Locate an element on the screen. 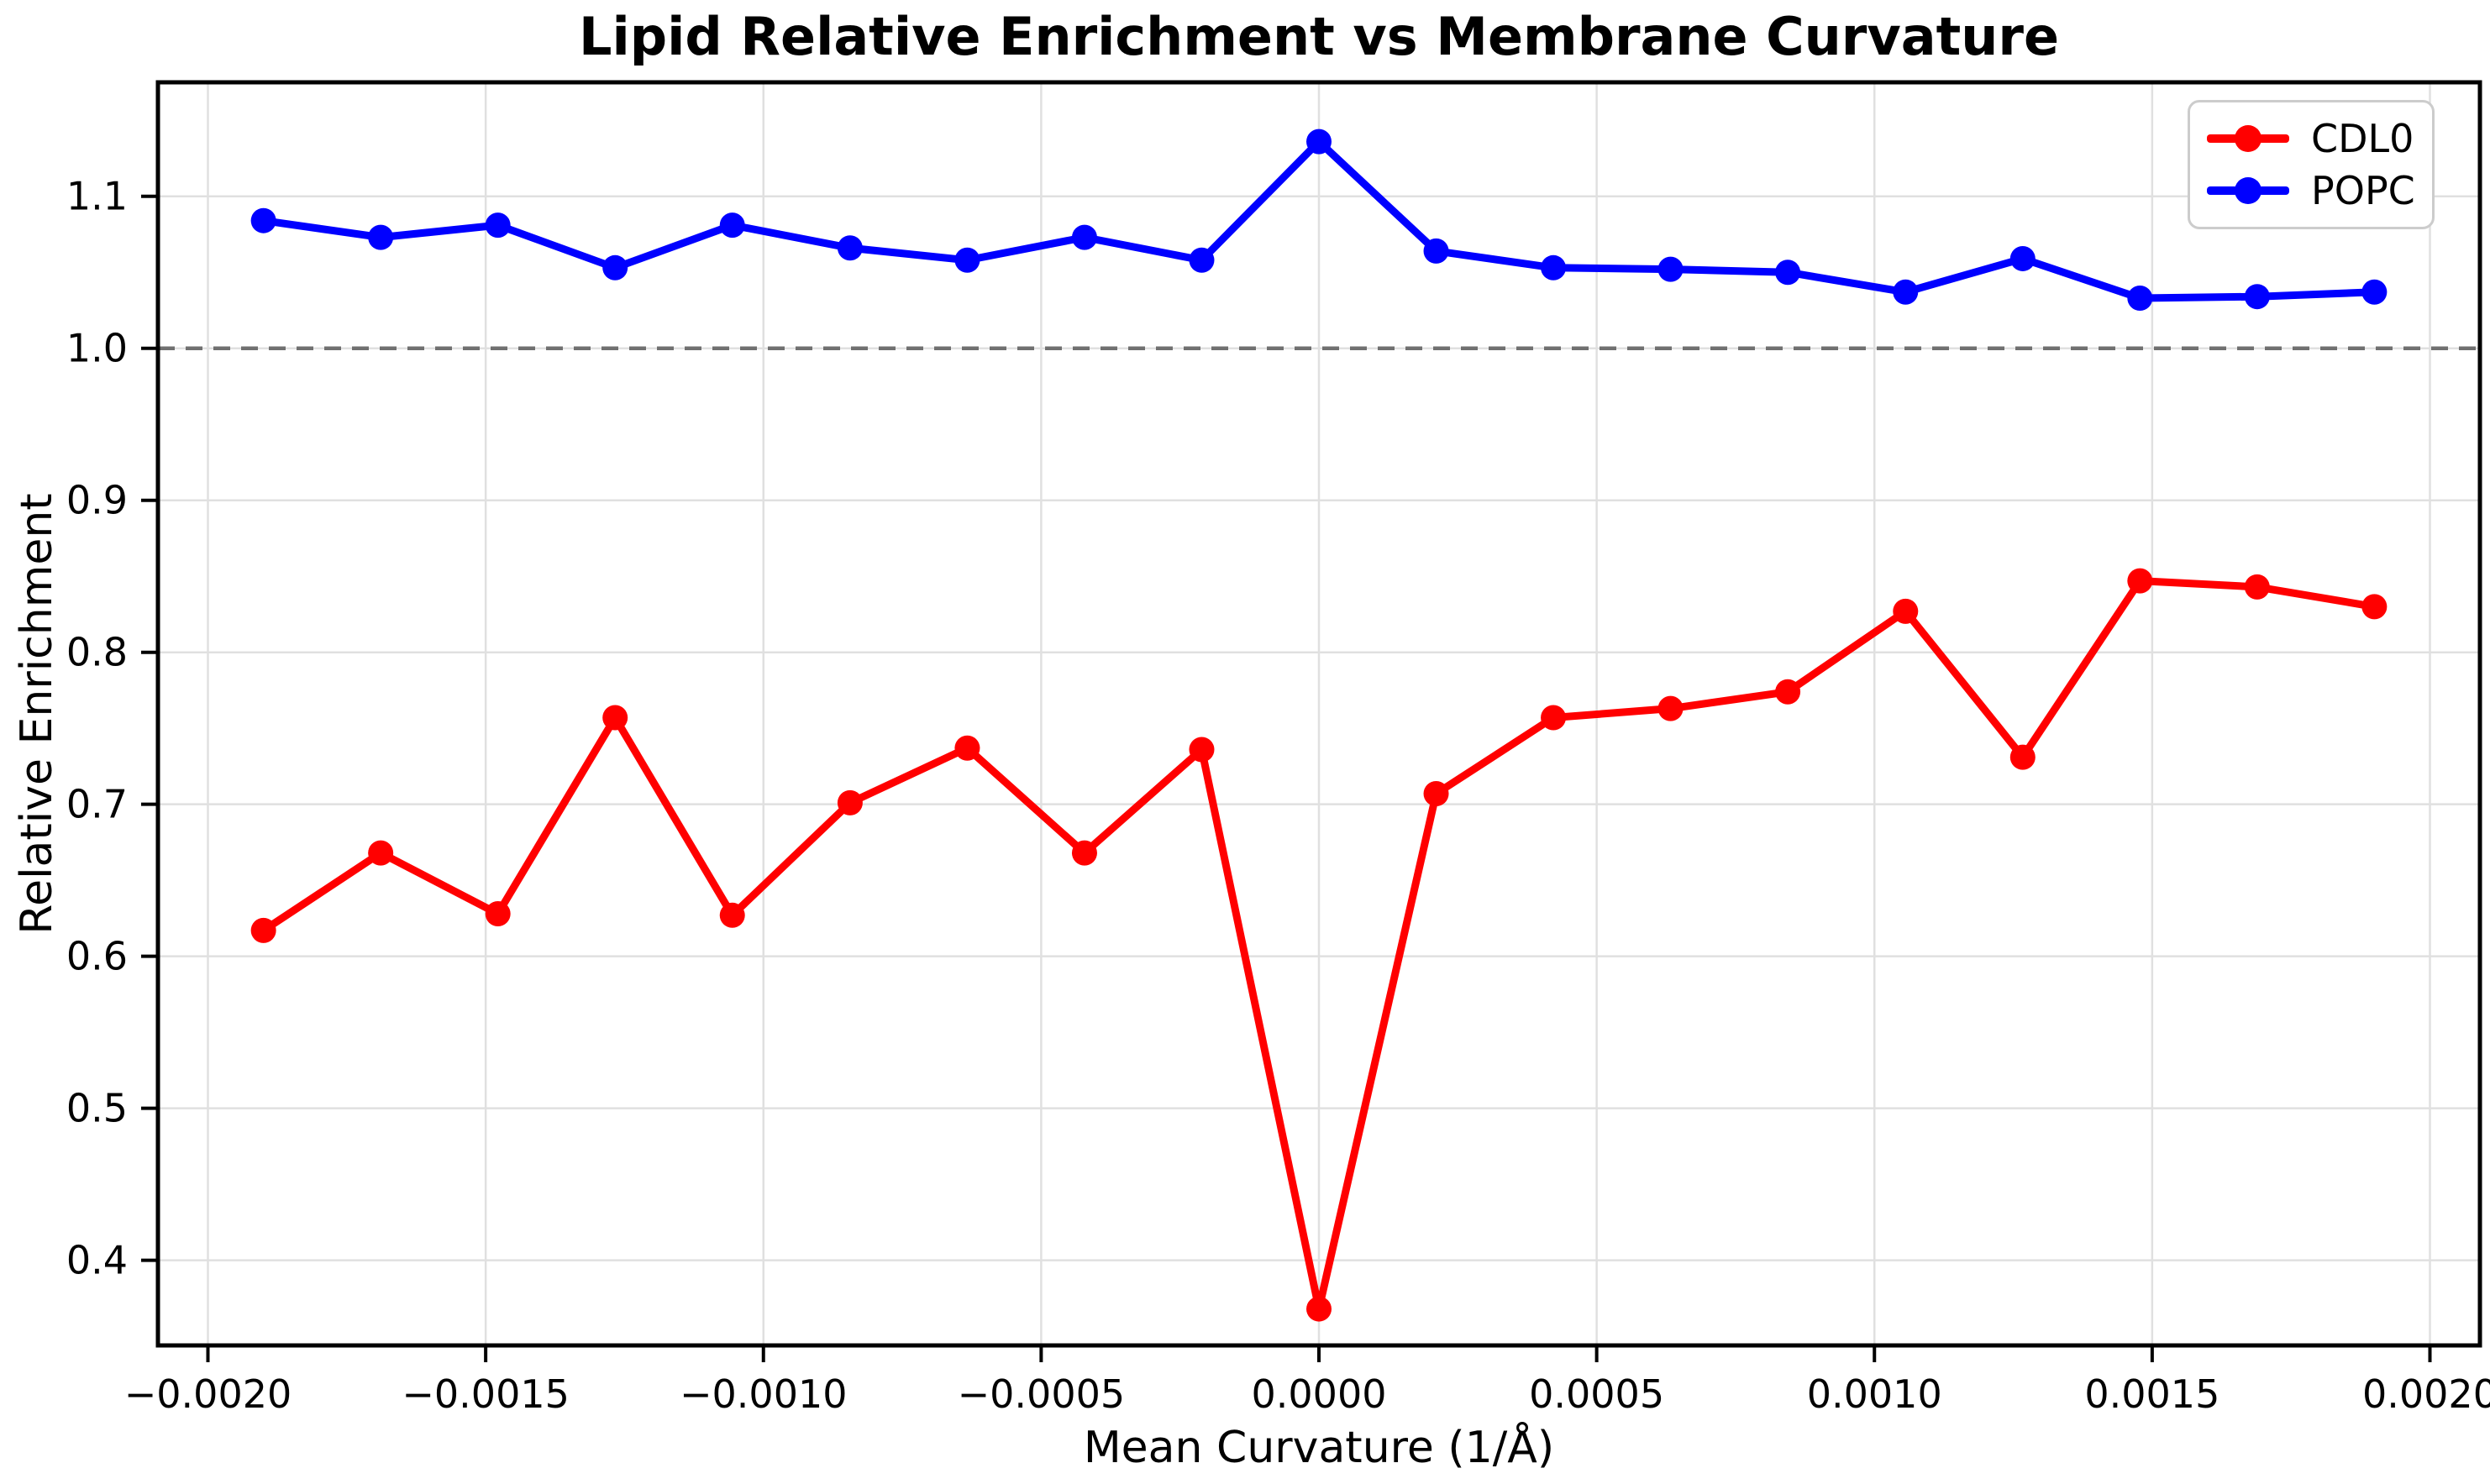  legend-entry-cdl0: CDL0 is located at coordinates (2311, 139).